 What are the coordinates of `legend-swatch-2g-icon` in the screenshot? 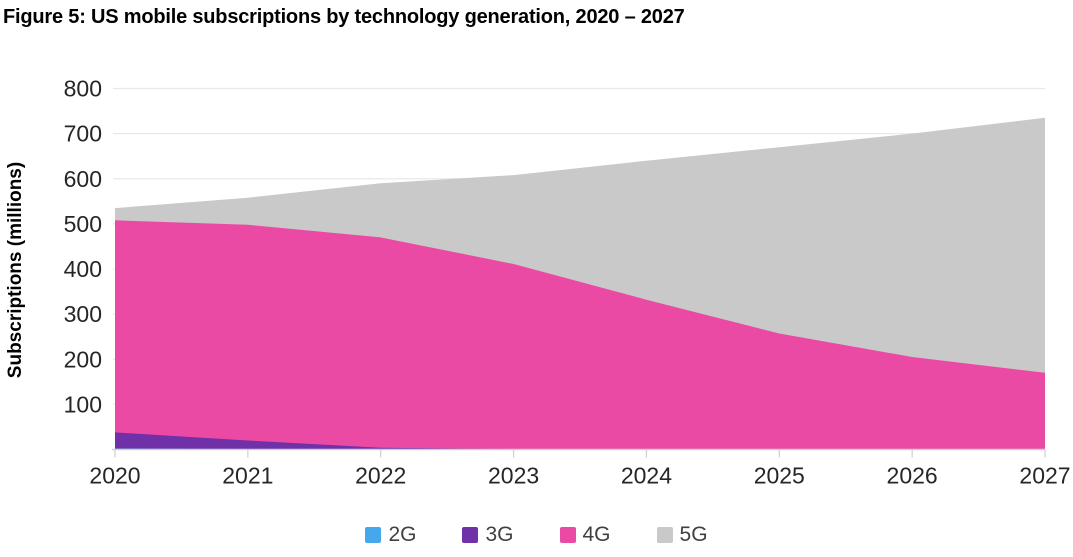 It's located at (373, 534).